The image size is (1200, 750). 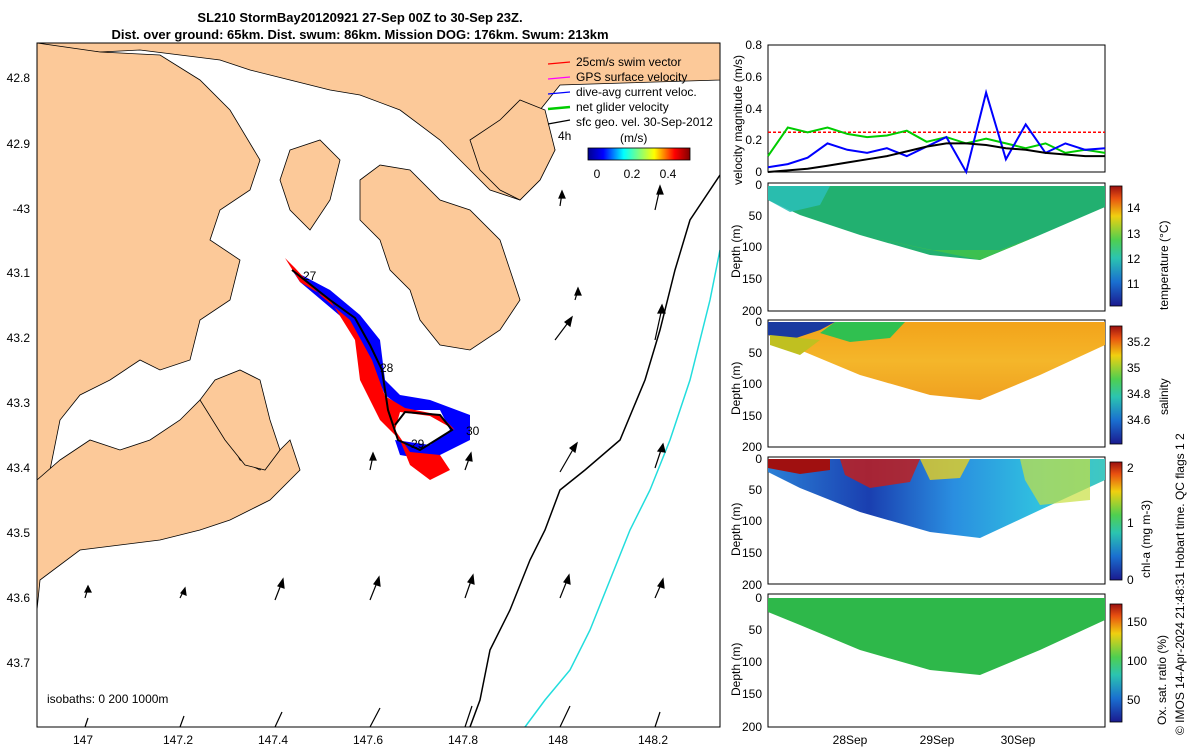 I want to click on svg-text: 43.6, so click(x=19, y=598).